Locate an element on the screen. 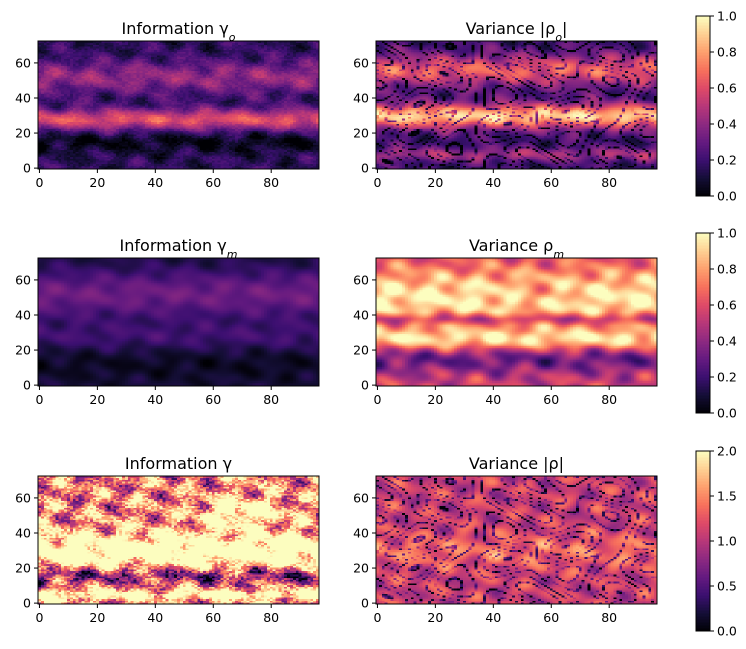 The width and height of the screenshot is (746, 649). panel-title: Information γo is located at coordinates (179, 31).